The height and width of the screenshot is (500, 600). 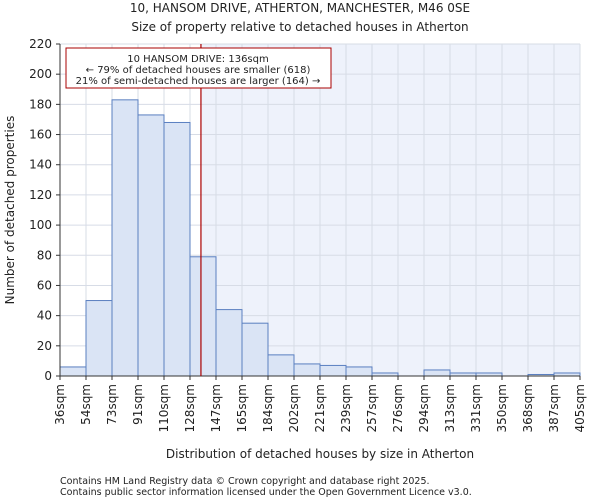 I want to click on x-tick-label: 239sqm, so click(x=346, y=408).